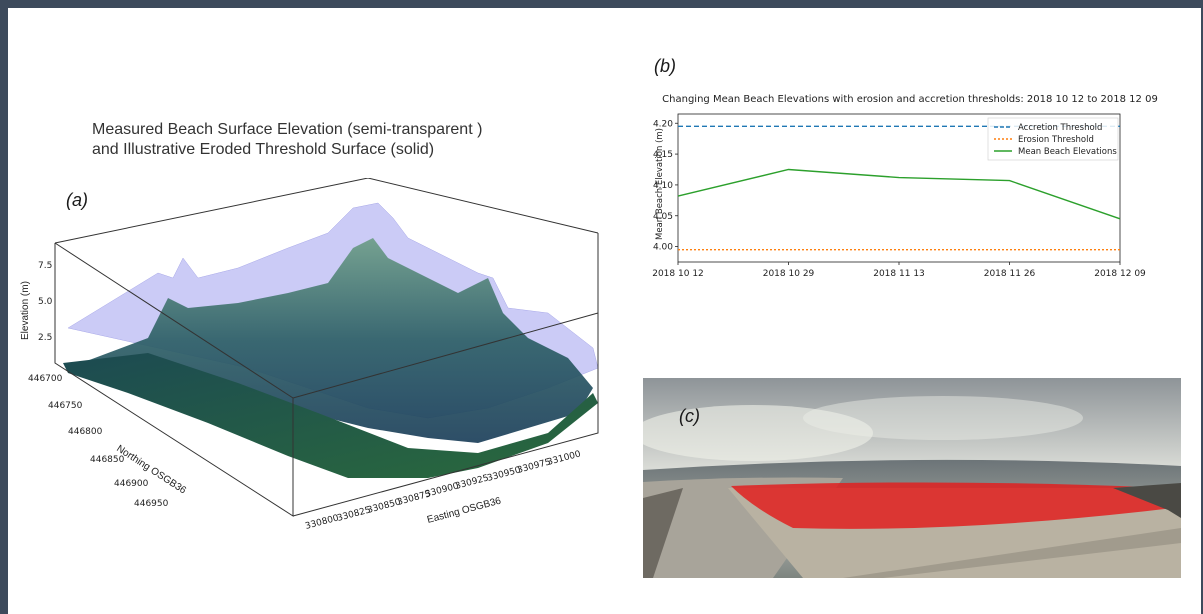  What do you see at coordinates (1056, 140) in the screenshot?
I see `legend-label: Erosion Threshold` at bounding box center [1056, 140].